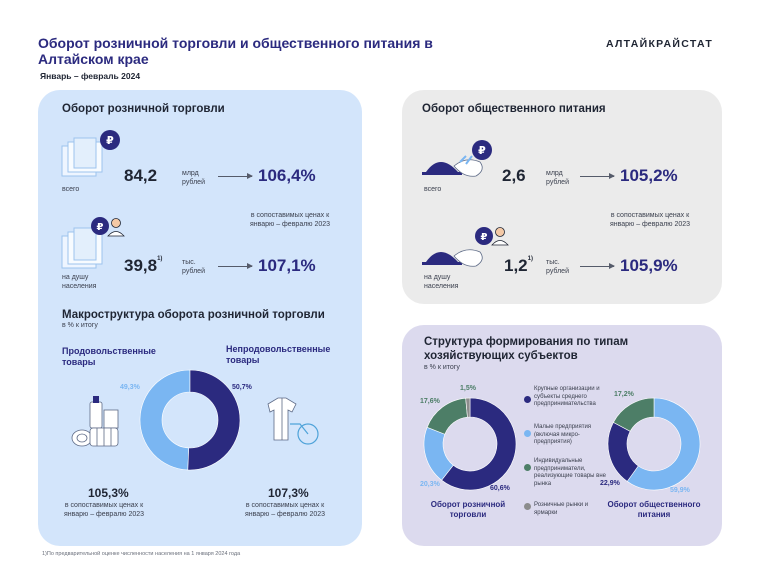 This screenshot has height=570, width=760. I want to click on brand-logo: АЛТАЙКРАЙСТАТ, so click(660, 44).